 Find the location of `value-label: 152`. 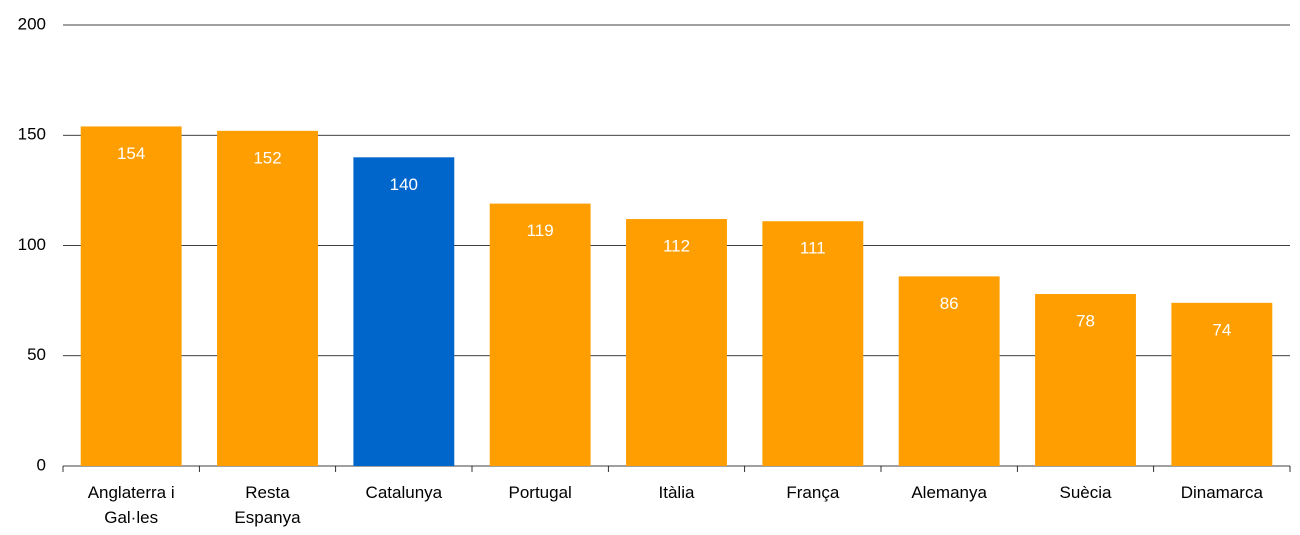

value-label: 152 is located at coordinates (267, 157).